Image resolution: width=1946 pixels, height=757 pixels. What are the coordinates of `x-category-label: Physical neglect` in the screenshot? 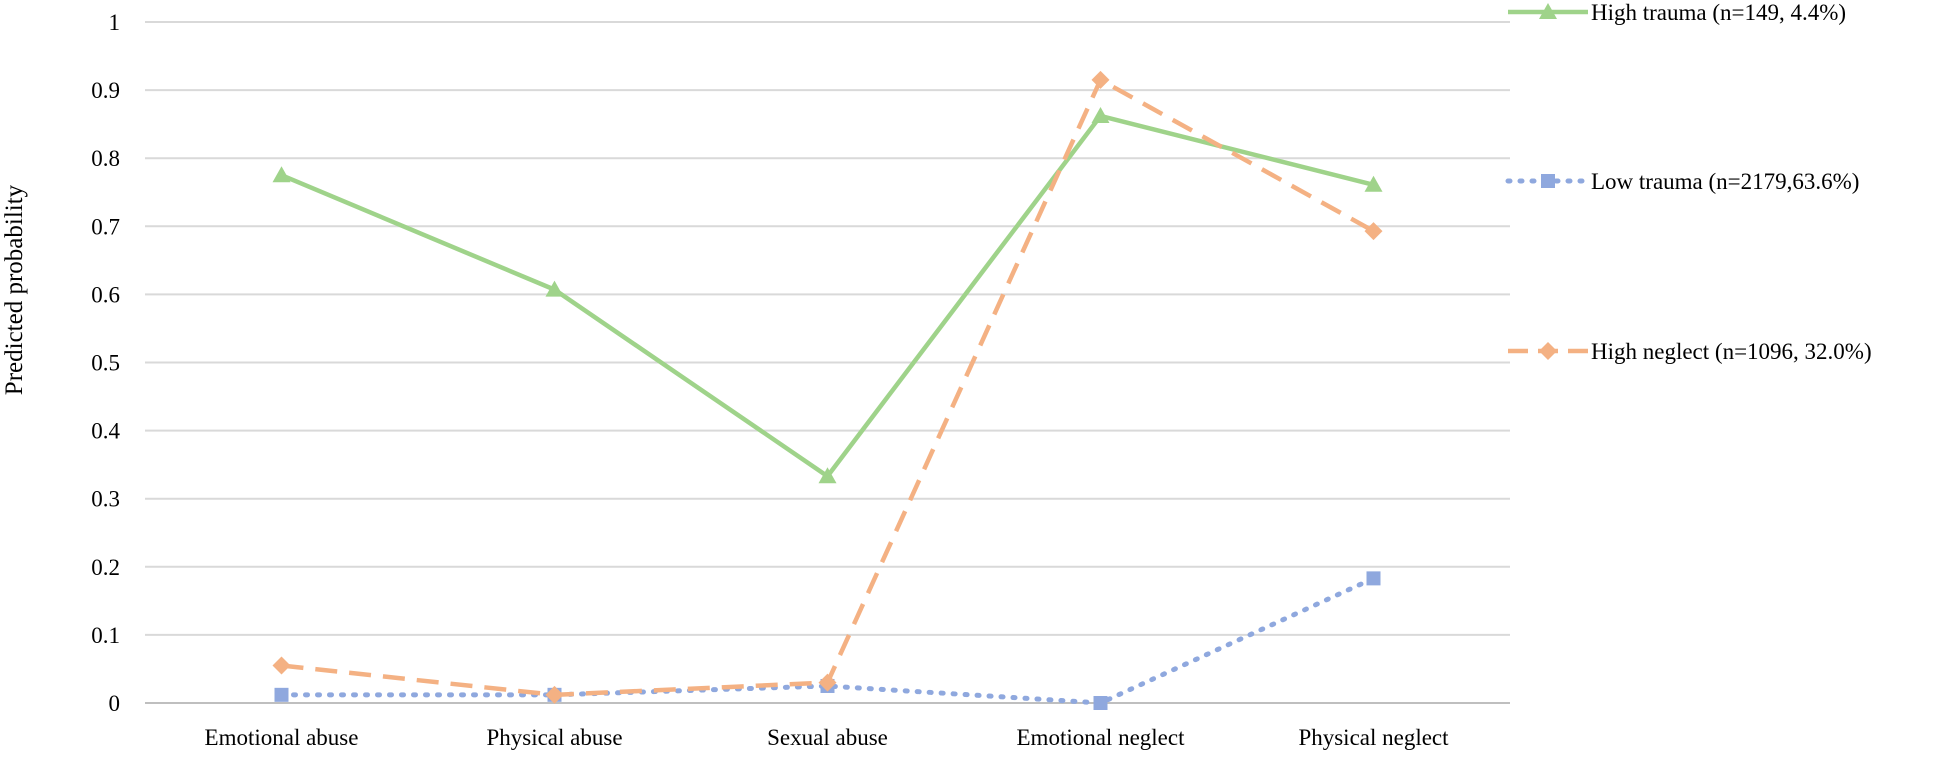 It's located at (1373, 737).